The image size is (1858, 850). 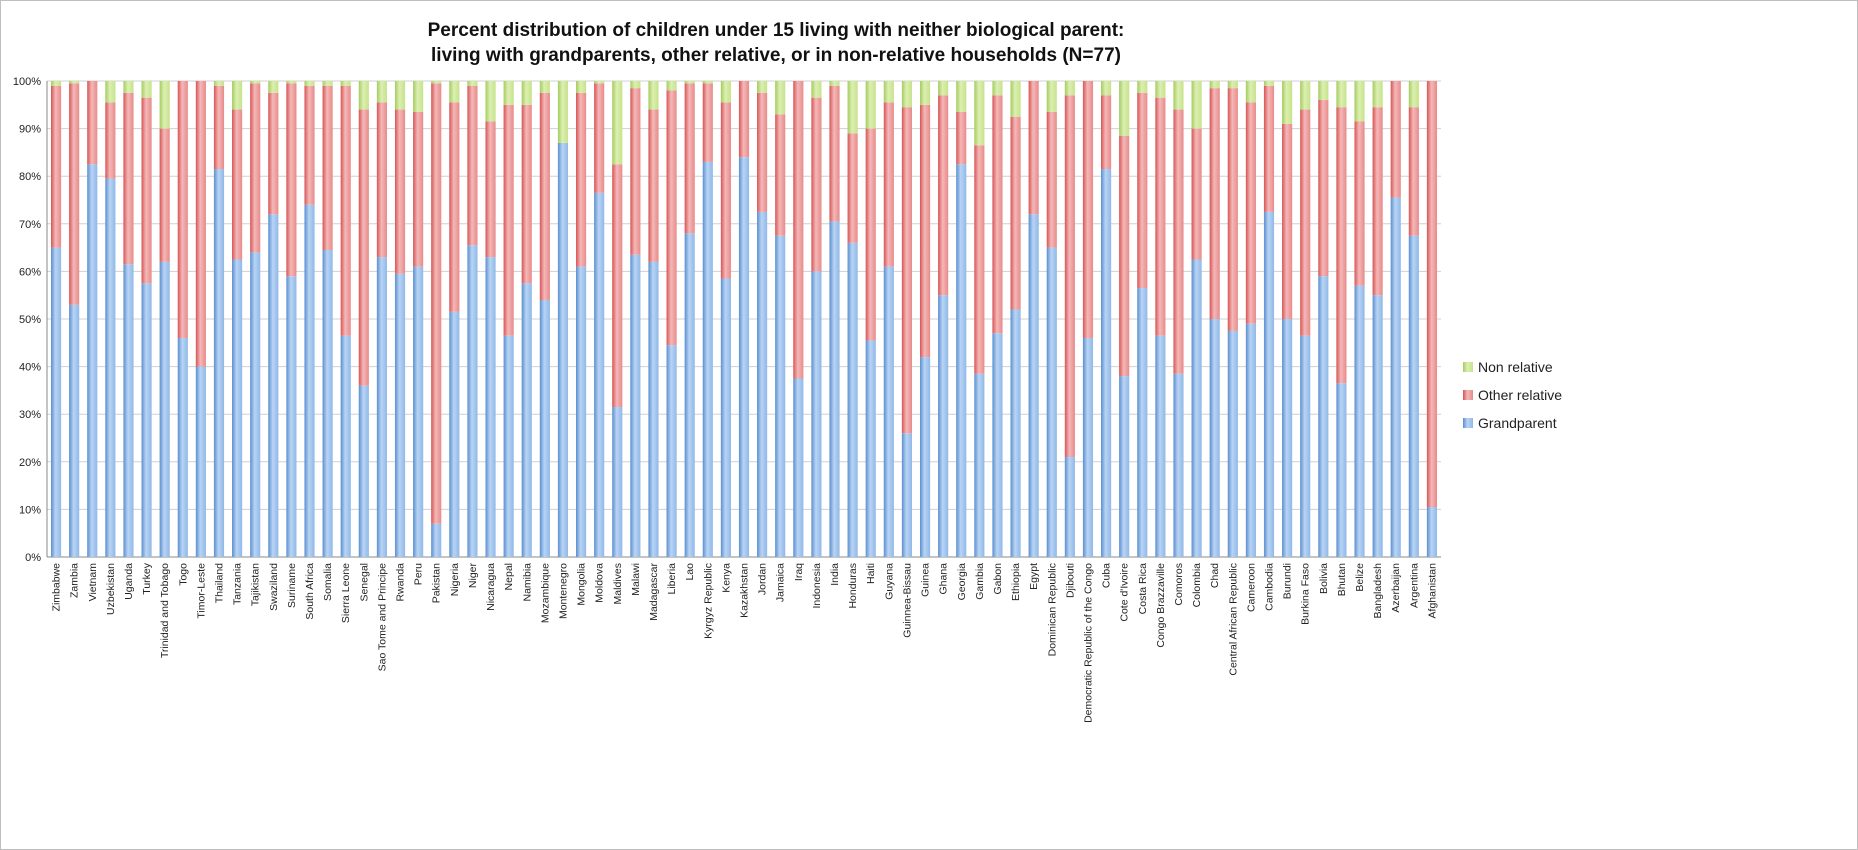 What do you see at coordinates (1342, 579) in the screenshot?
I see `x-category-label: Bhutan` at bounding box center [1342, 579].